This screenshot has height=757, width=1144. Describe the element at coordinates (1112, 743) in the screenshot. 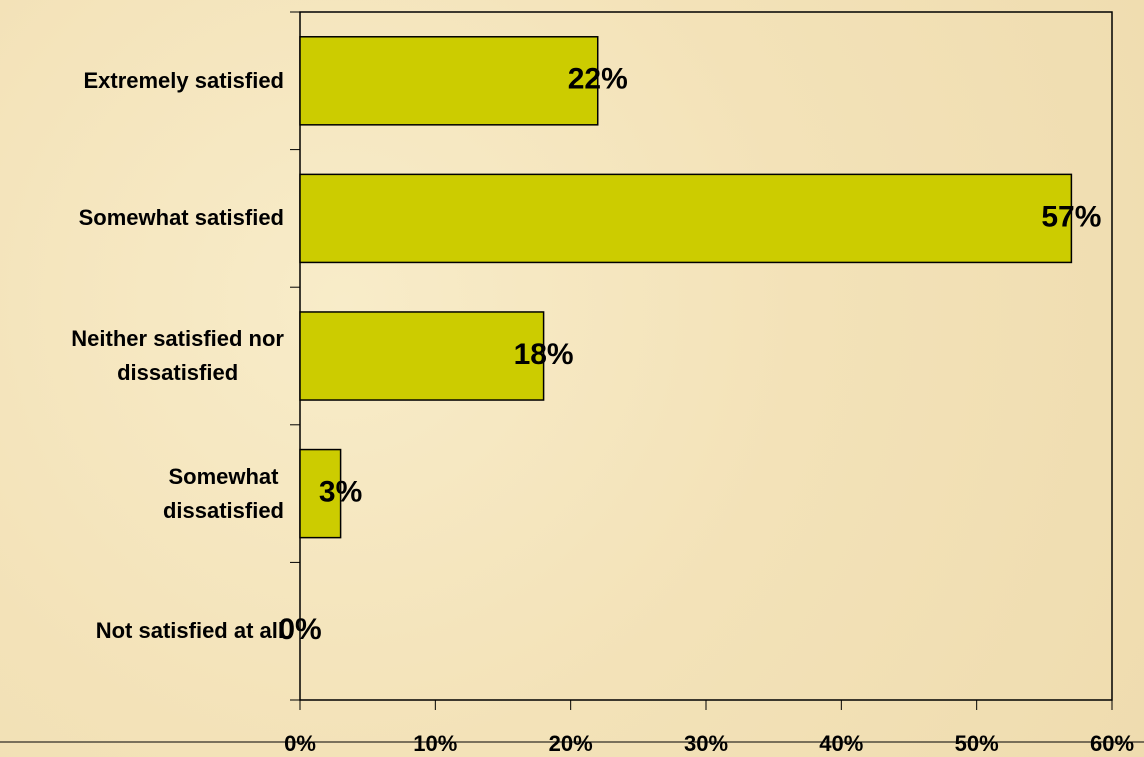

I see `x-tick-label: 60%` at that location.